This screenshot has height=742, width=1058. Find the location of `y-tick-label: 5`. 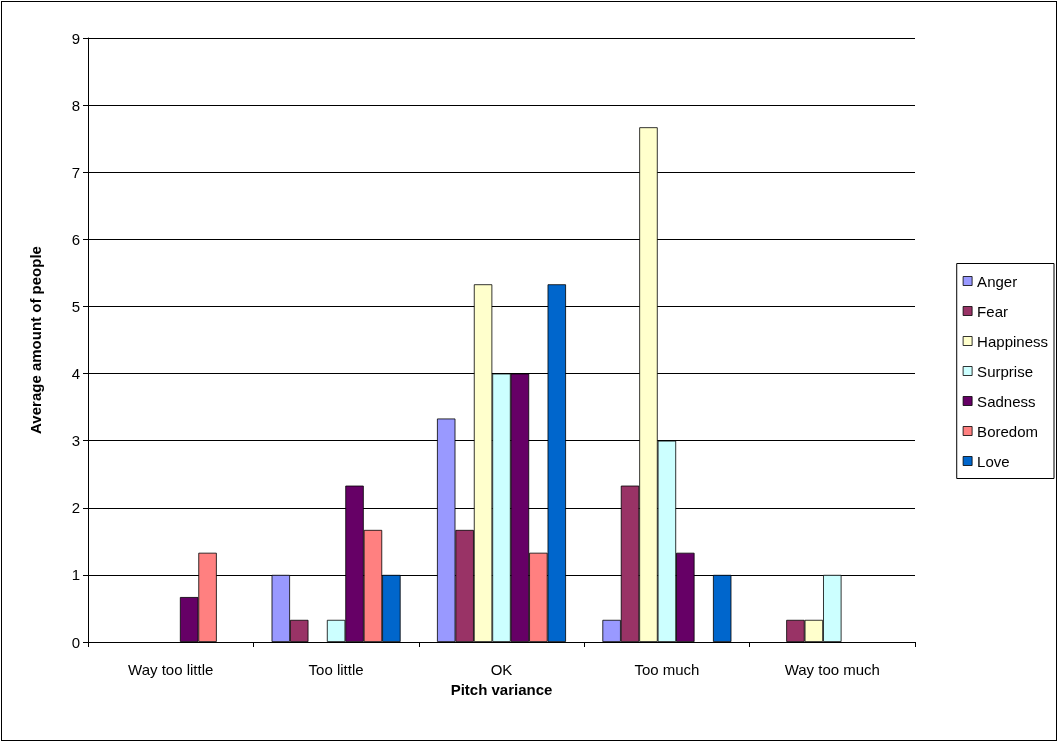

y-tick-label: 5 is located at coordinates (75, 306).